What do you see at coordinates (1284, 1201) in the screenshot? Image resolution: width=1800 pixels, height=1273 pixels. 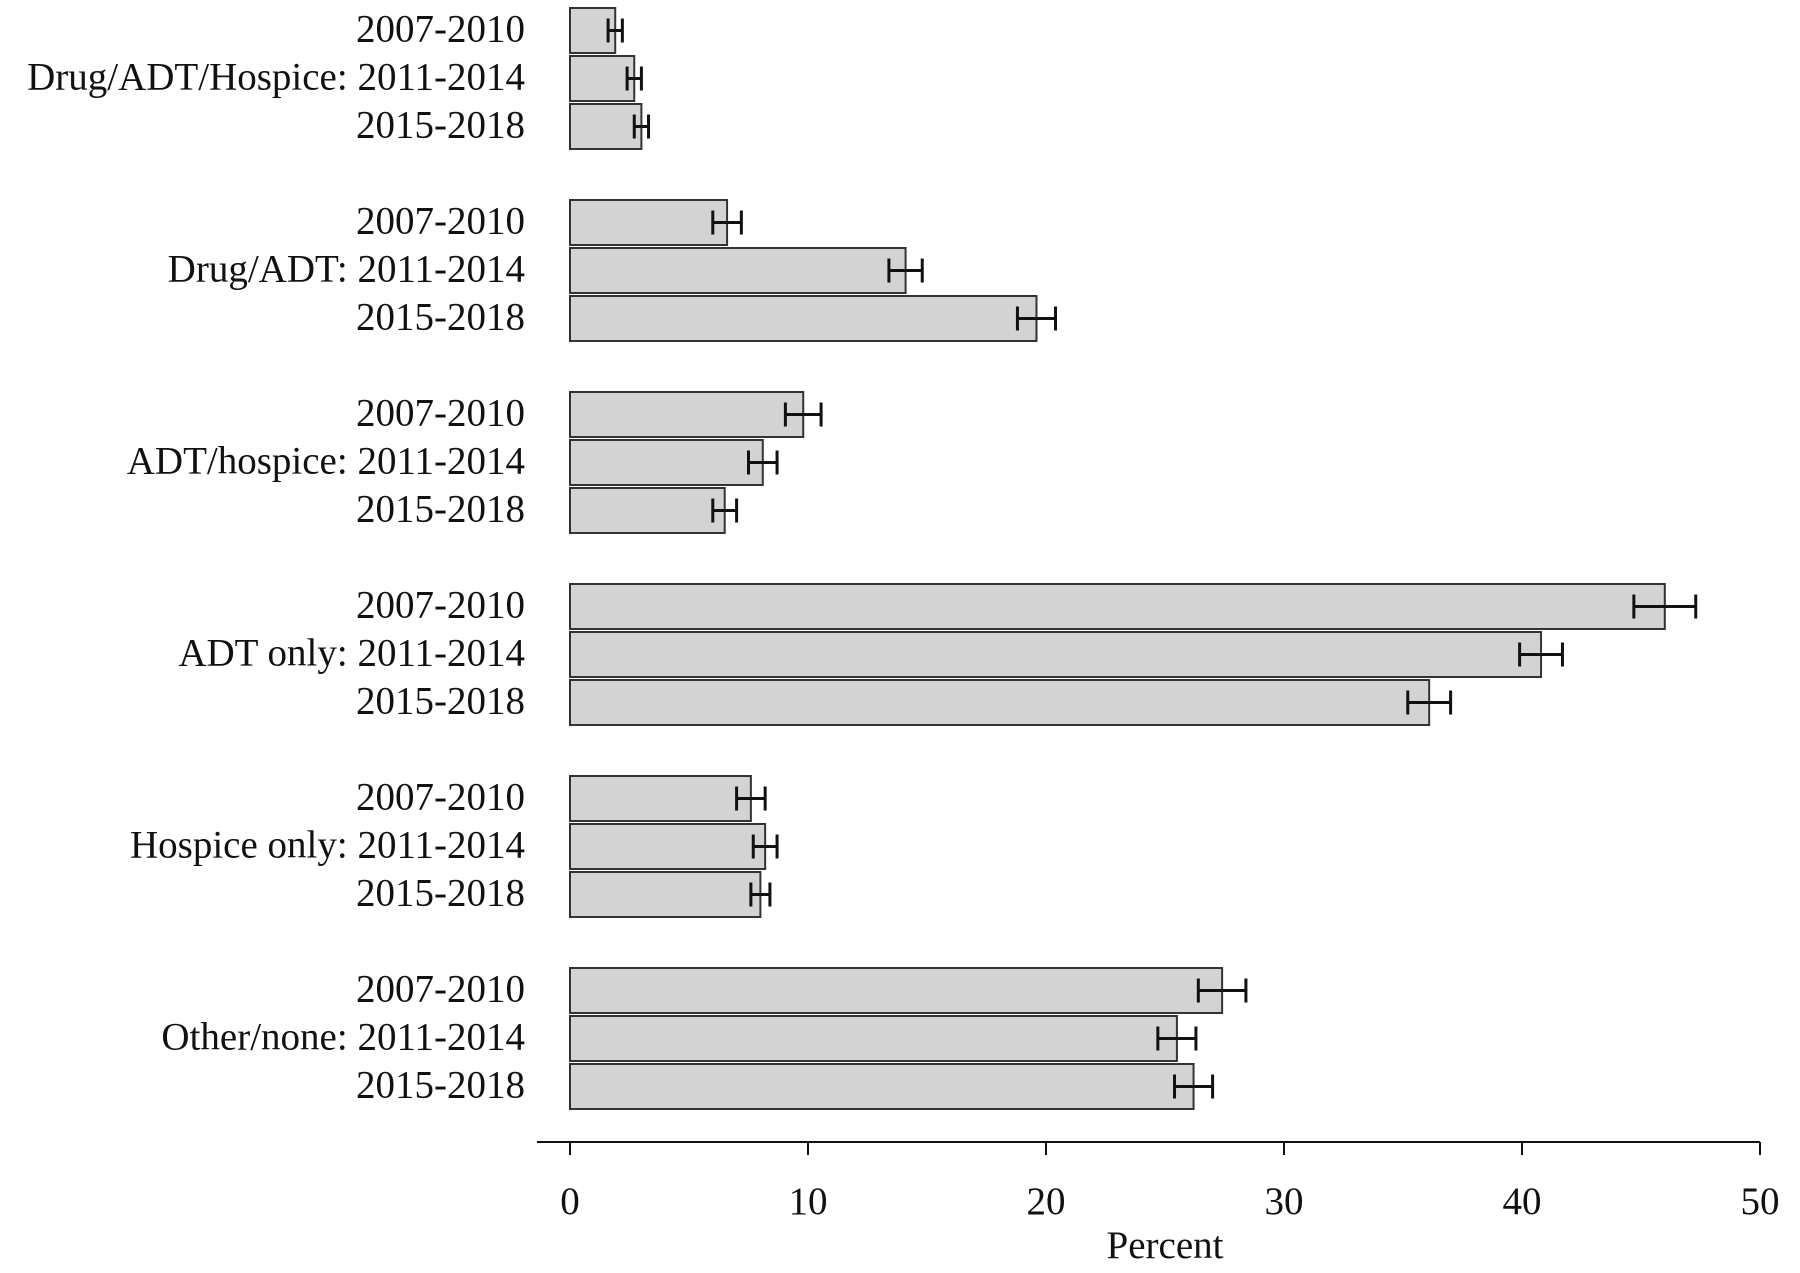 I see `x-tick-label: 30` at bounding box center [1284, 1201].